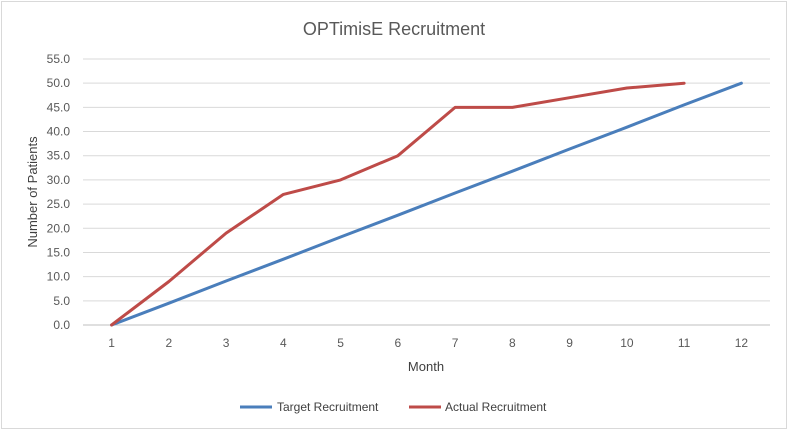 Image resolution: width=790 pixels, height=432 pixels. Describe the element at coordinates (398, 343) in the screenshot. I see `x-tick-label: 6` at that location.